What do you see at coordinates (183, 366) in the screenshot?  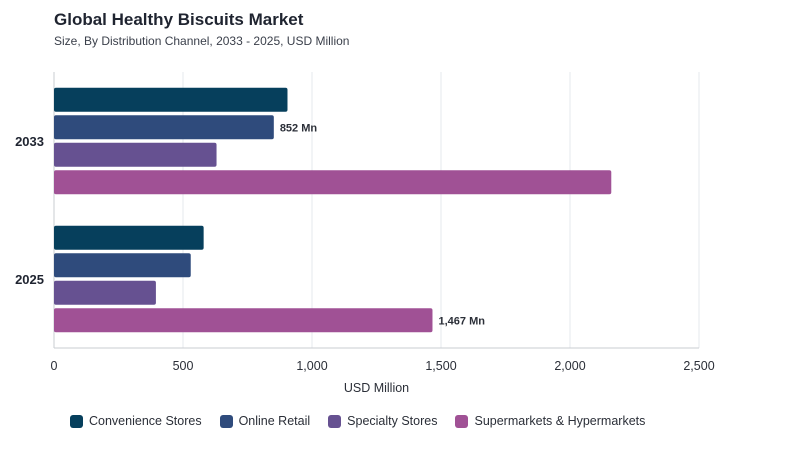 I see `x-tick-label: 500` at bounding box center [183, 366].